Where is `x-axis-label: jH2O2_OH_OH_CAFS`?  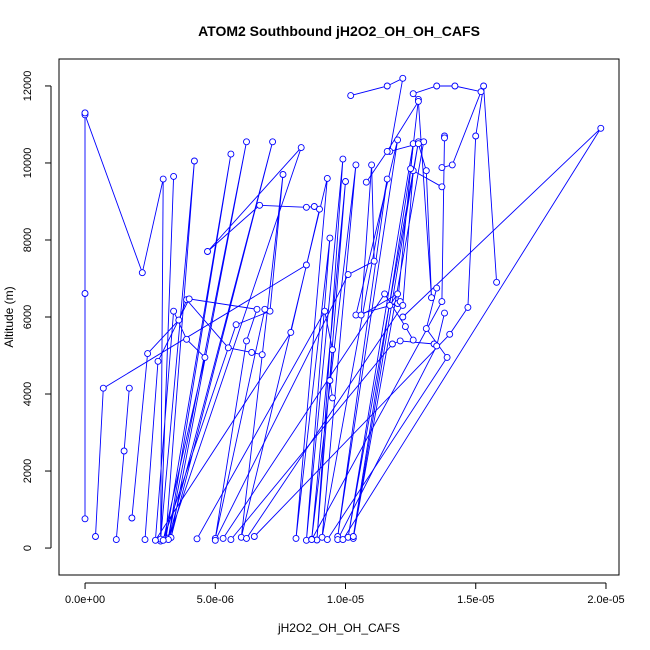 x-axis-label: jH2O2_OH_OH_CAFS is located at coordinates (338, 628).